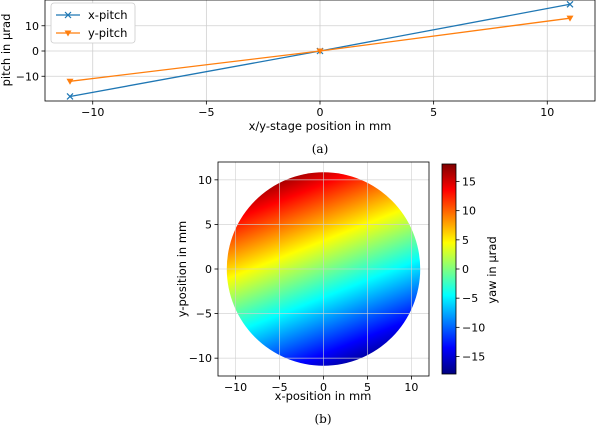  I want to click on chart-b-xlabel: x-position in mm, so click(323, 396).